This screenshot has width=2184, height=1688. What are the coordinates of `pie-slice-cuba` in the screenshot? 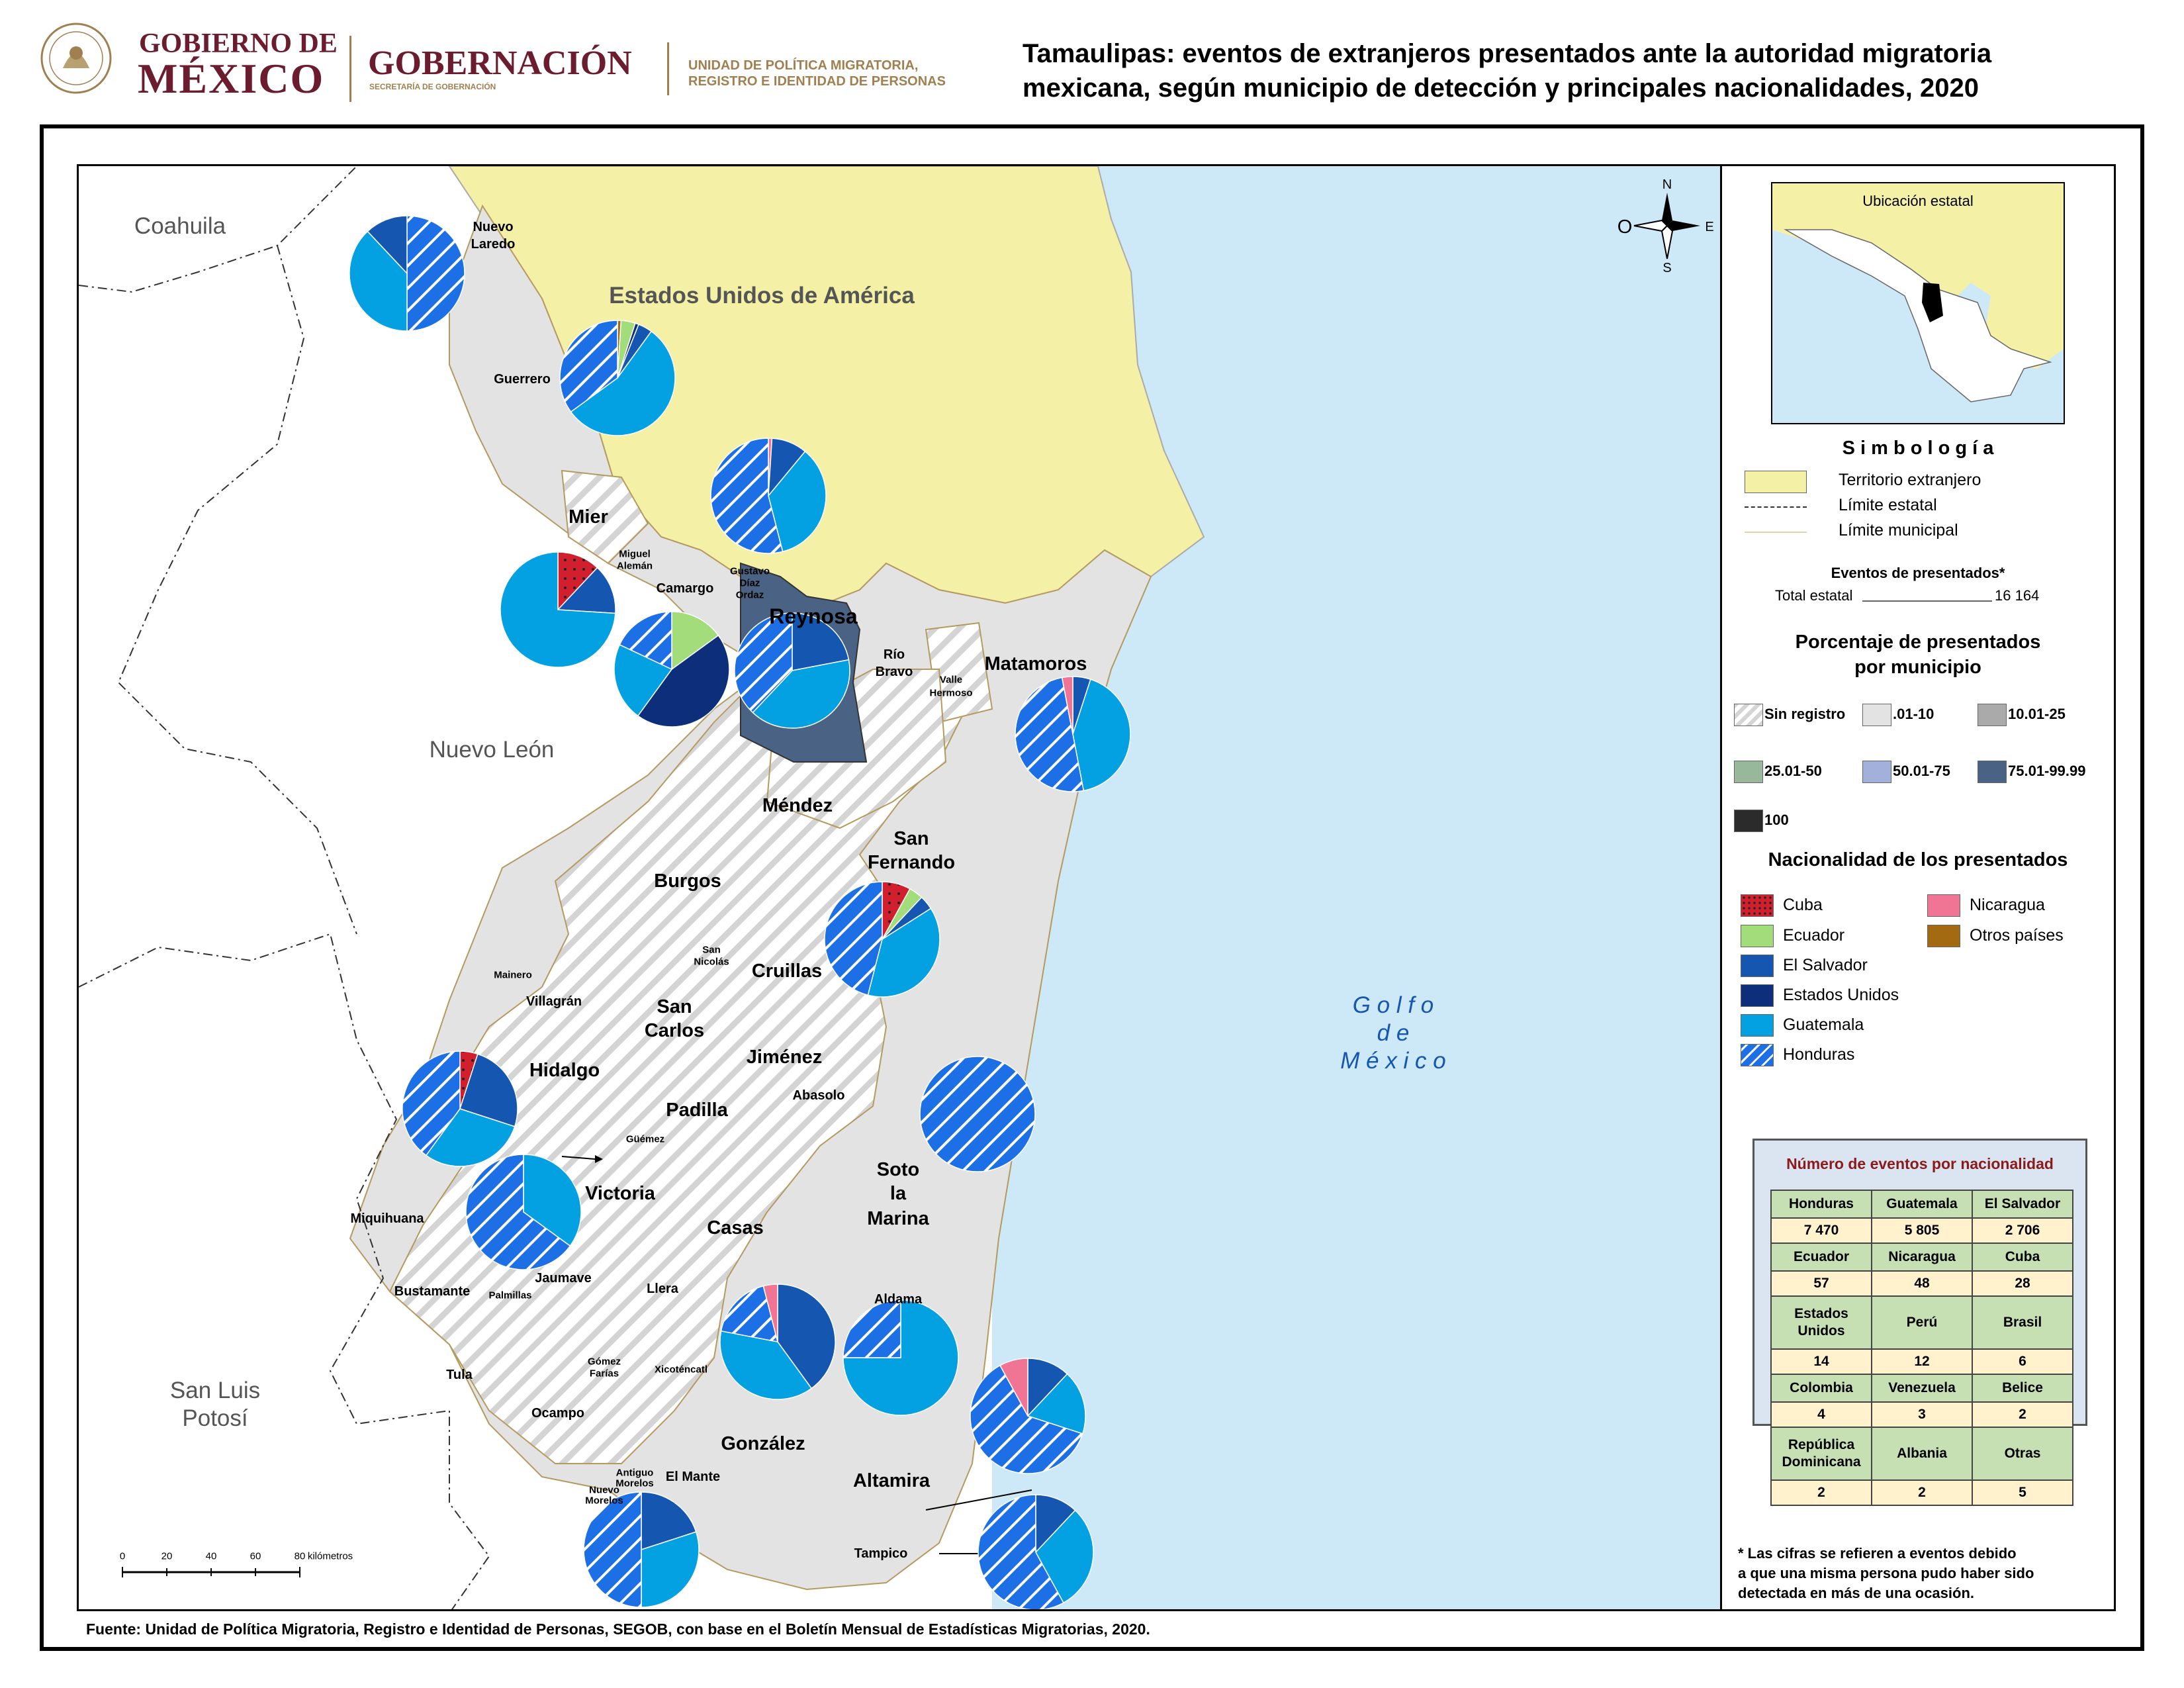 It's located at (577, 581).